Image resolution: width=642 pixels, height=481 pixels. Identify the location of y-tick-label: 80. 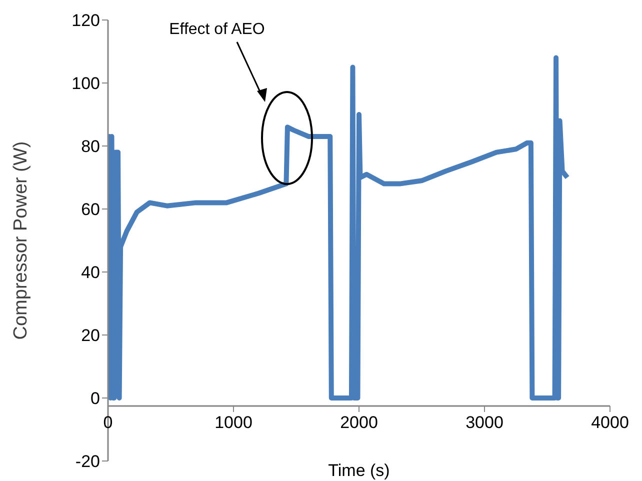
(90, 146).